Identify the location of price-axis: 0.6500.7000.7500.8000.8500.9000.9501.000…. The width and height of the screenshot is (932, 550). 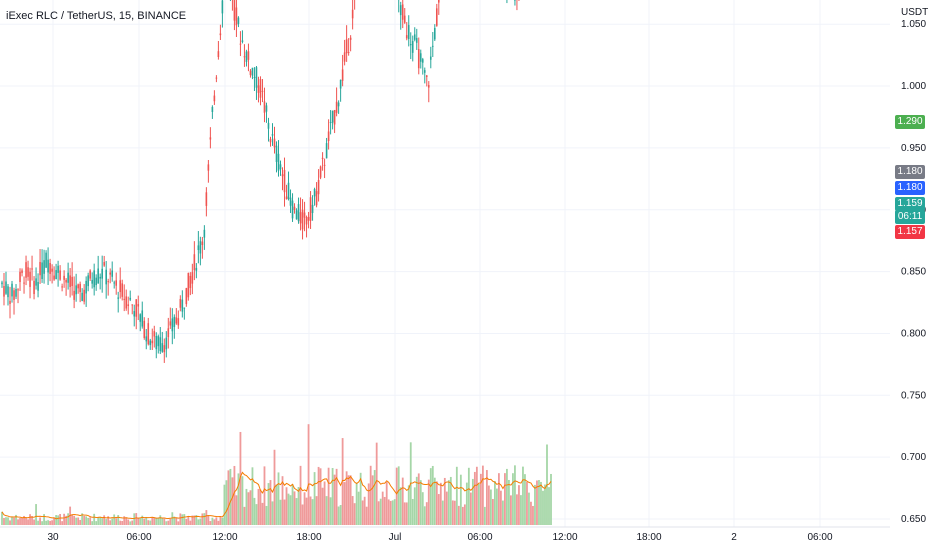
(913, 262).